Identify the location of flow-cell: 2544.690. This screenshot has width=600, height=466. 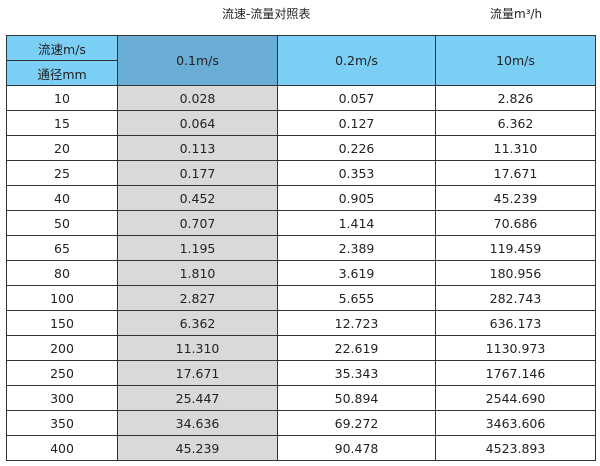
(515, 398).